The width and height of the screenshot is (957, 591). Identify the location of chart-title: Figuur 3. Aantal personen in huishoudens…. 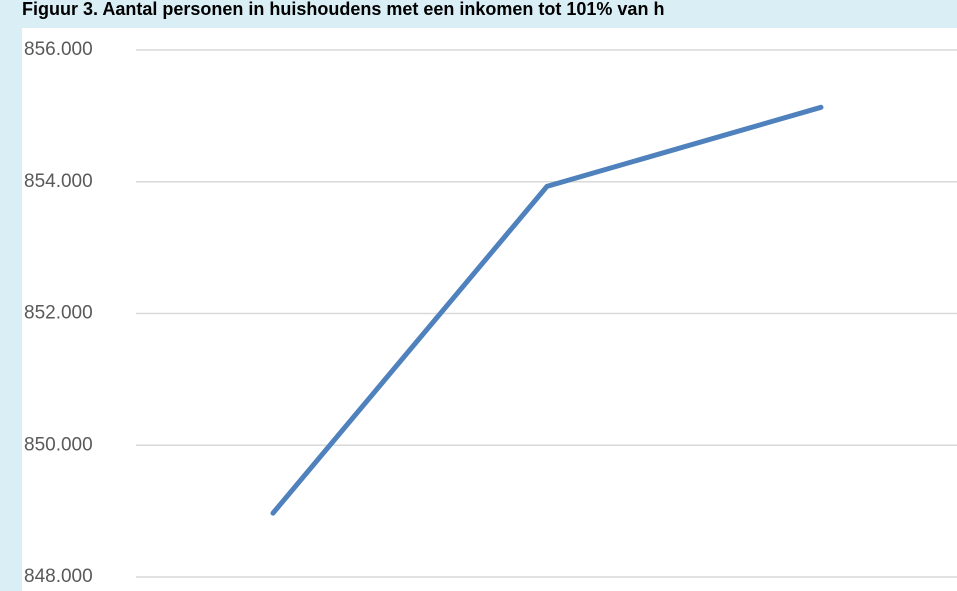
(343, 9).